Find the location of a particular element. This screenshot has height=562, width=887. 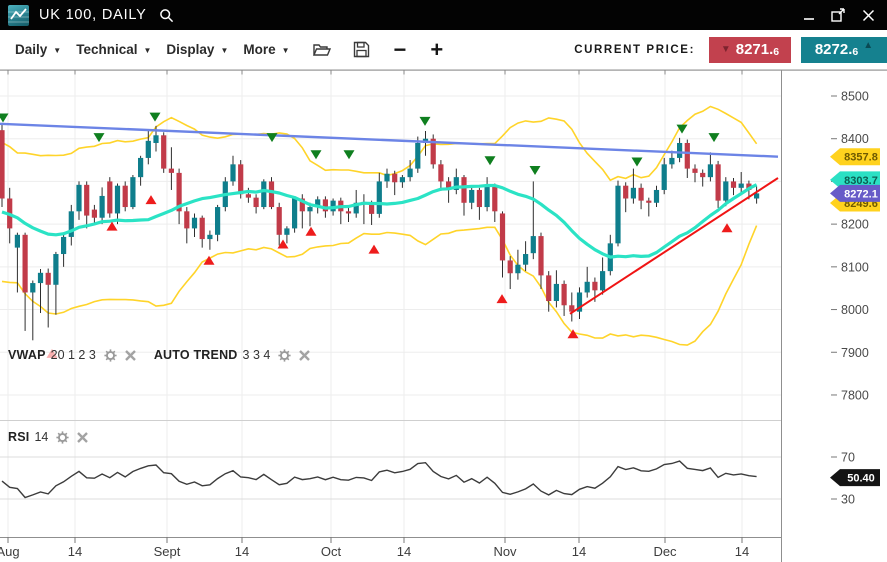

vwap-indicator-label: VWAP is located at coordinates (27, 355).